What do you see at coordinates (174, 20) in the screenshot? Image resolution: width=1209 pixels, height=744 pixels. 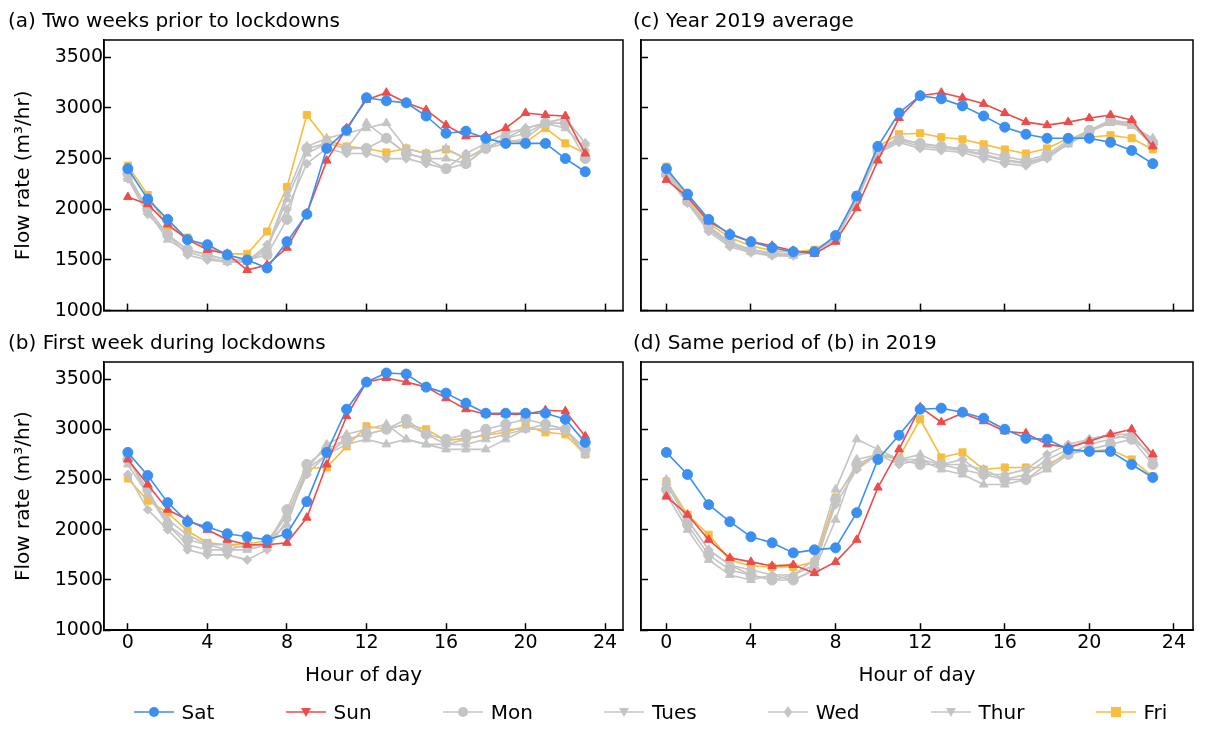 I see `chart-title: (a) Two weeks prior to lockdowns` at bounding box center [174, 20].